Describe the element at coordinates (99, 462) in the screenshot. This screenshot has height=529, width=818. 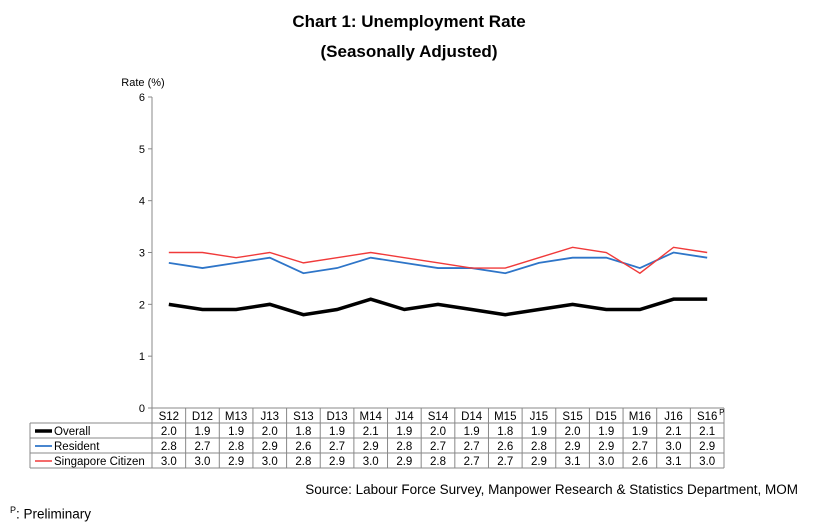
I see `legend-label: Singapore Citizen` at that location.